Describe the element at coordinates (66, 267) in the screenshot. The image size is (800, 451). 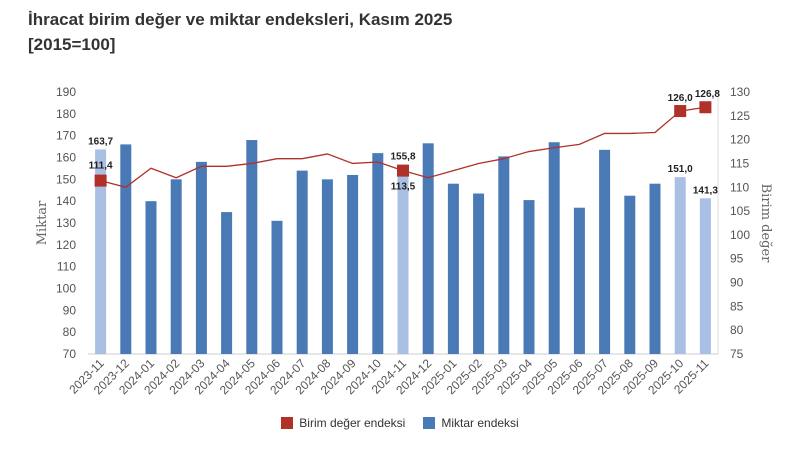
I see `y-left-tick-label: 110` at that location.